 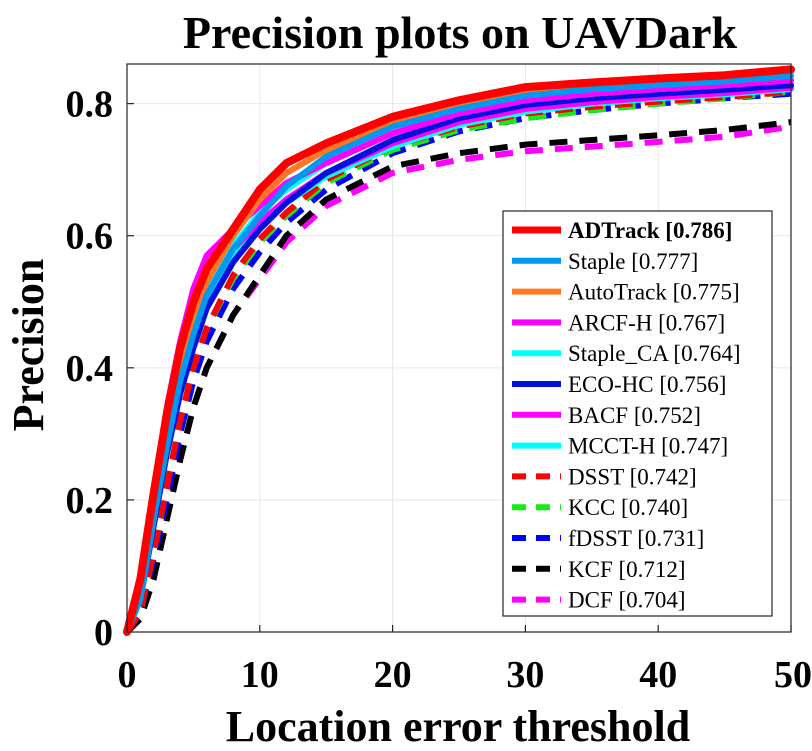 What do you see at coordinates (636, 538) in the screenshot?
I see `legend-label: fDSST [0.731]` at bounding box center [636, 538].